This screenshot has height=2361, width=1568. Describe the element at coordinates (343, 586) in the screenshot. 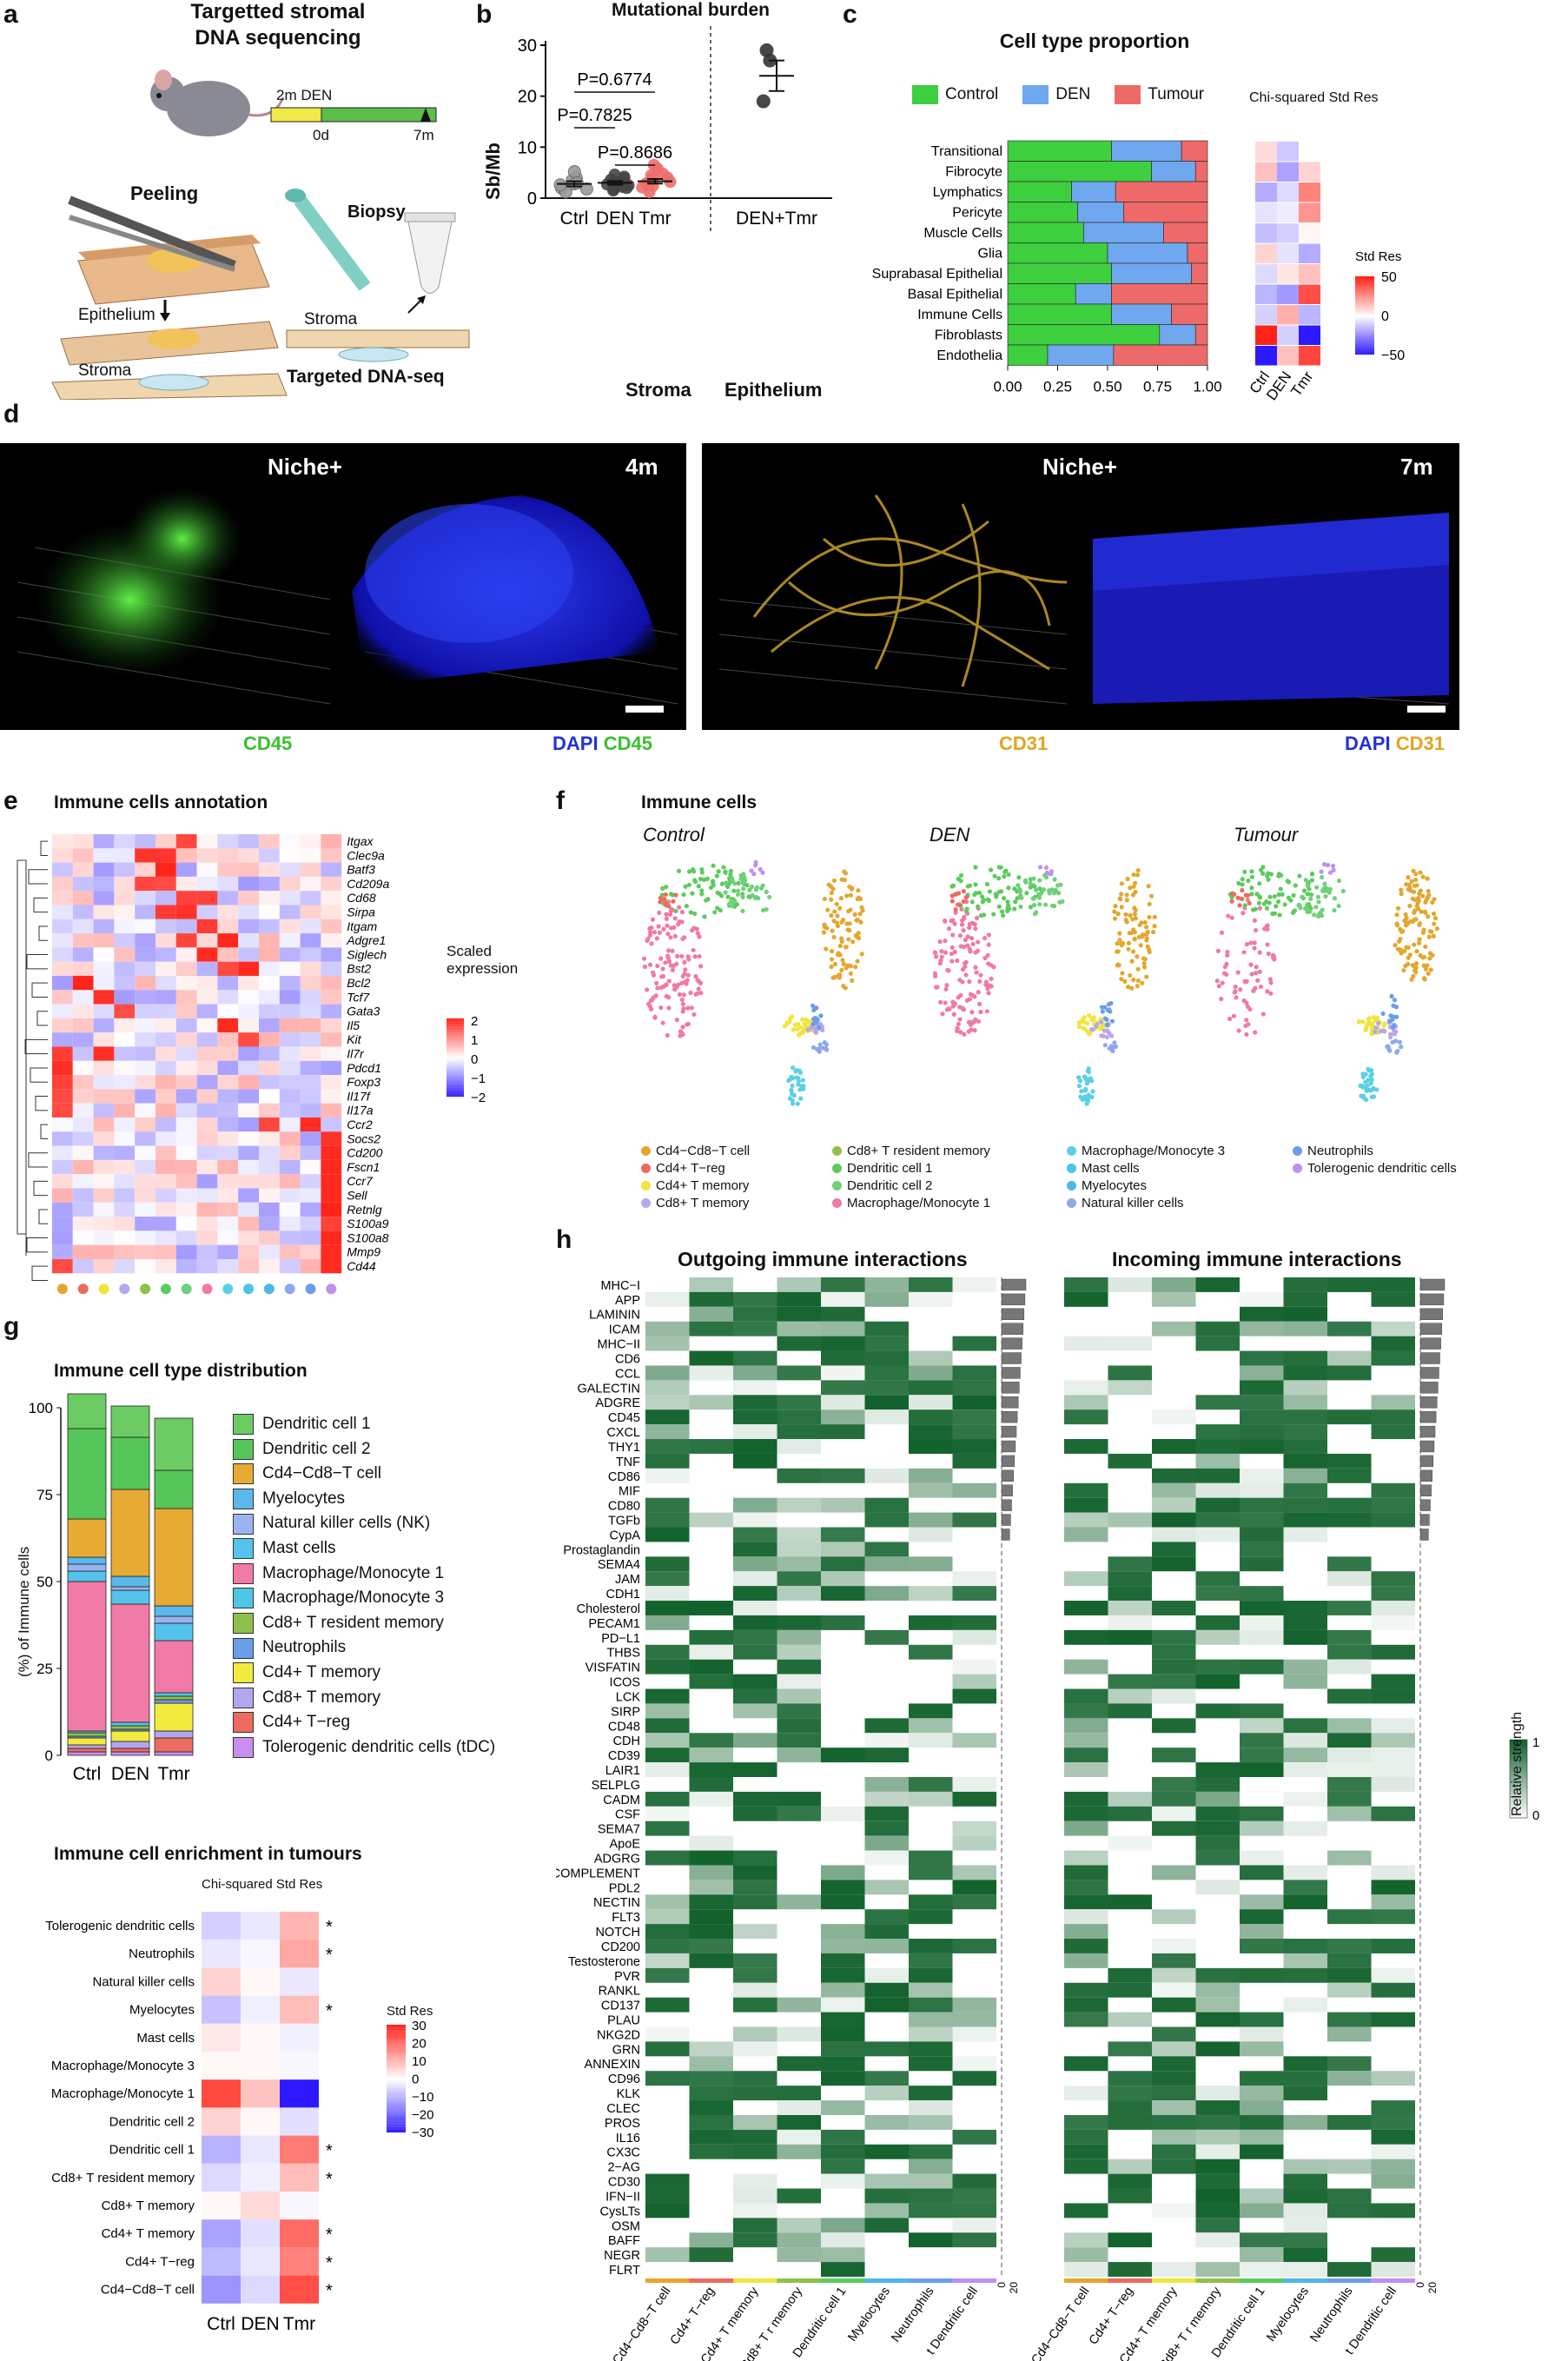

I see `microscopy-left` at that location.